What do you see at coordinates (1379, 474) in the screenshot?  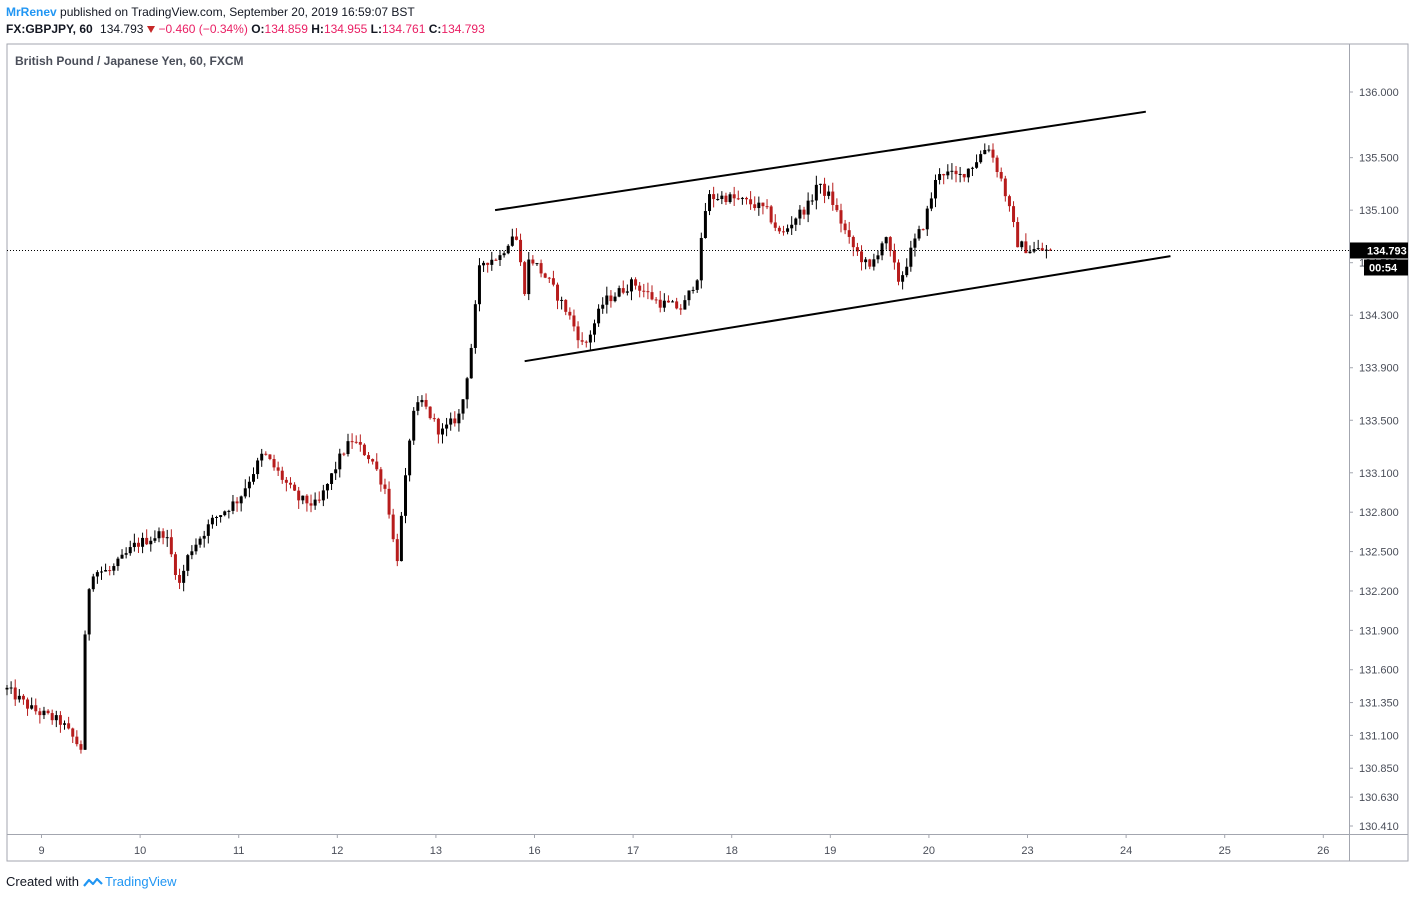 I see `y-tick-label: 133.100` at bounding box center [1379, 474].